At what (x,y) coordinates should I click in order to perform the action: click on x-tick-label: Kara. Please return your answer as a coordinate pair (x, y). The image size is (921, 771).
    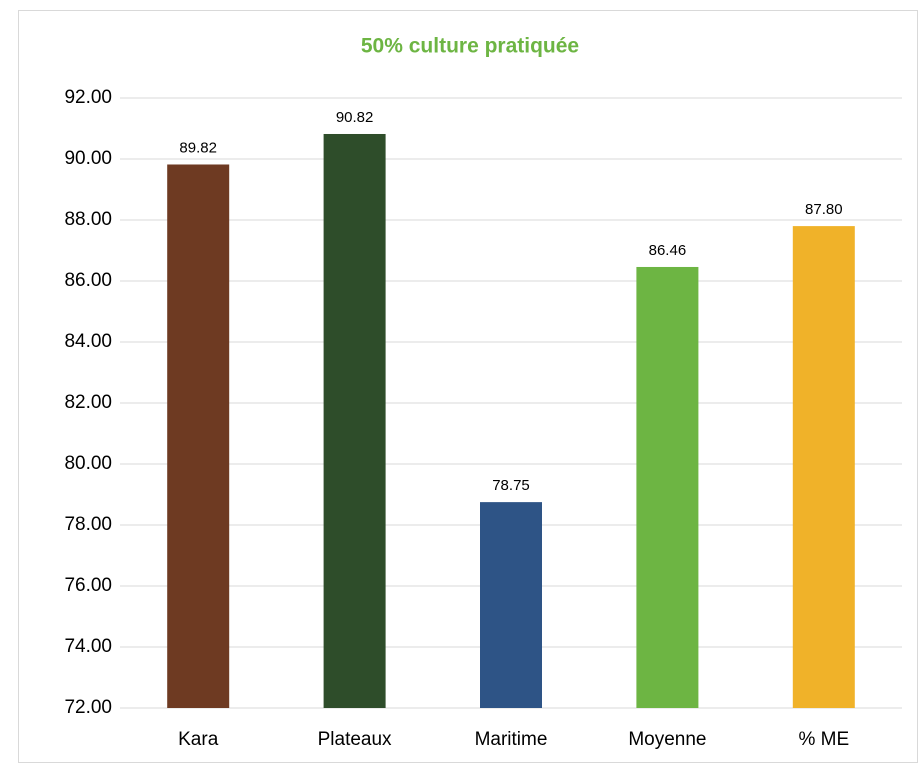
    Looking at the image, I should click on (198, 739).